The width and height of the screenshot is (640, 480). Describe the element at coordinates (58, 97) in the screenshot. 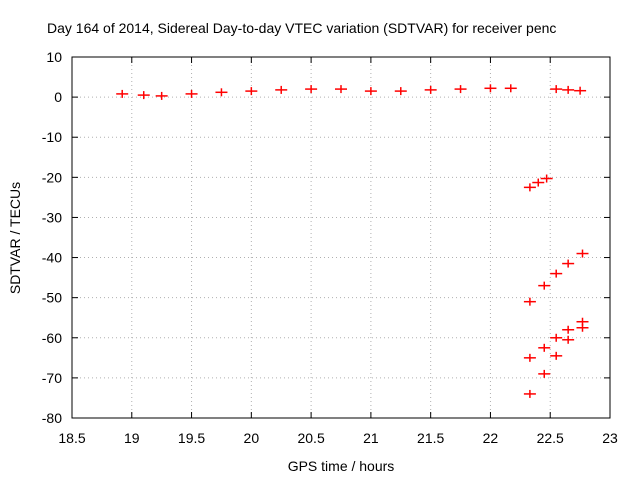

I see `y-tick-label: 0` at that location.